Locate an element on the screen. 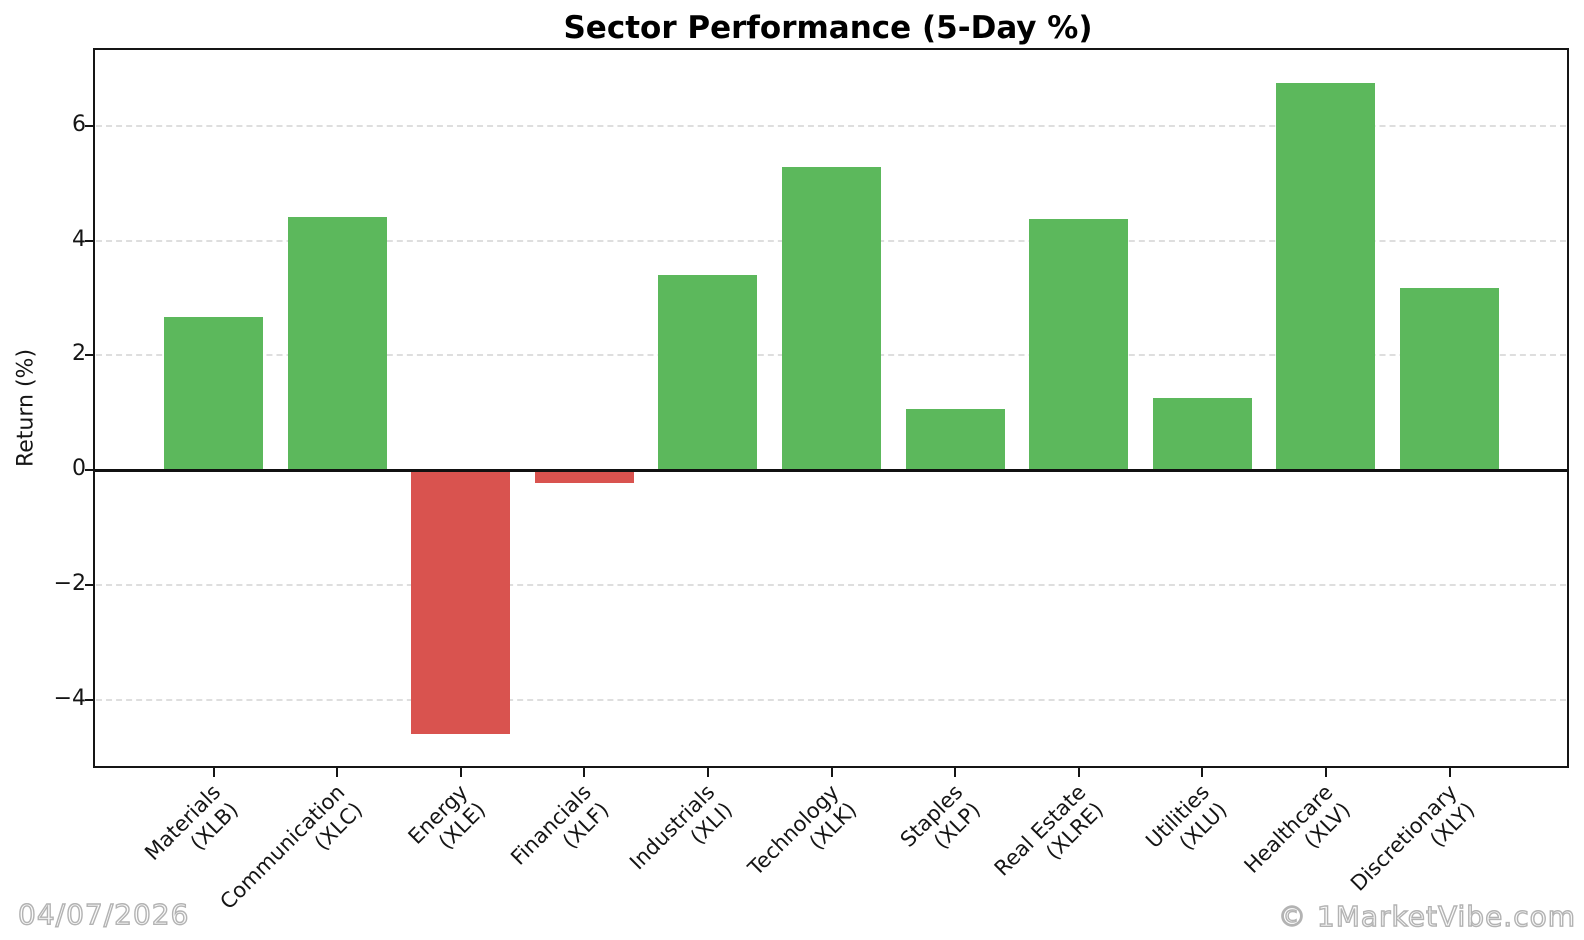 The width and height of the screenshot is (1584, 940). x-tick-label: Utilities (XLU) is located at coordinates (1186, 825).